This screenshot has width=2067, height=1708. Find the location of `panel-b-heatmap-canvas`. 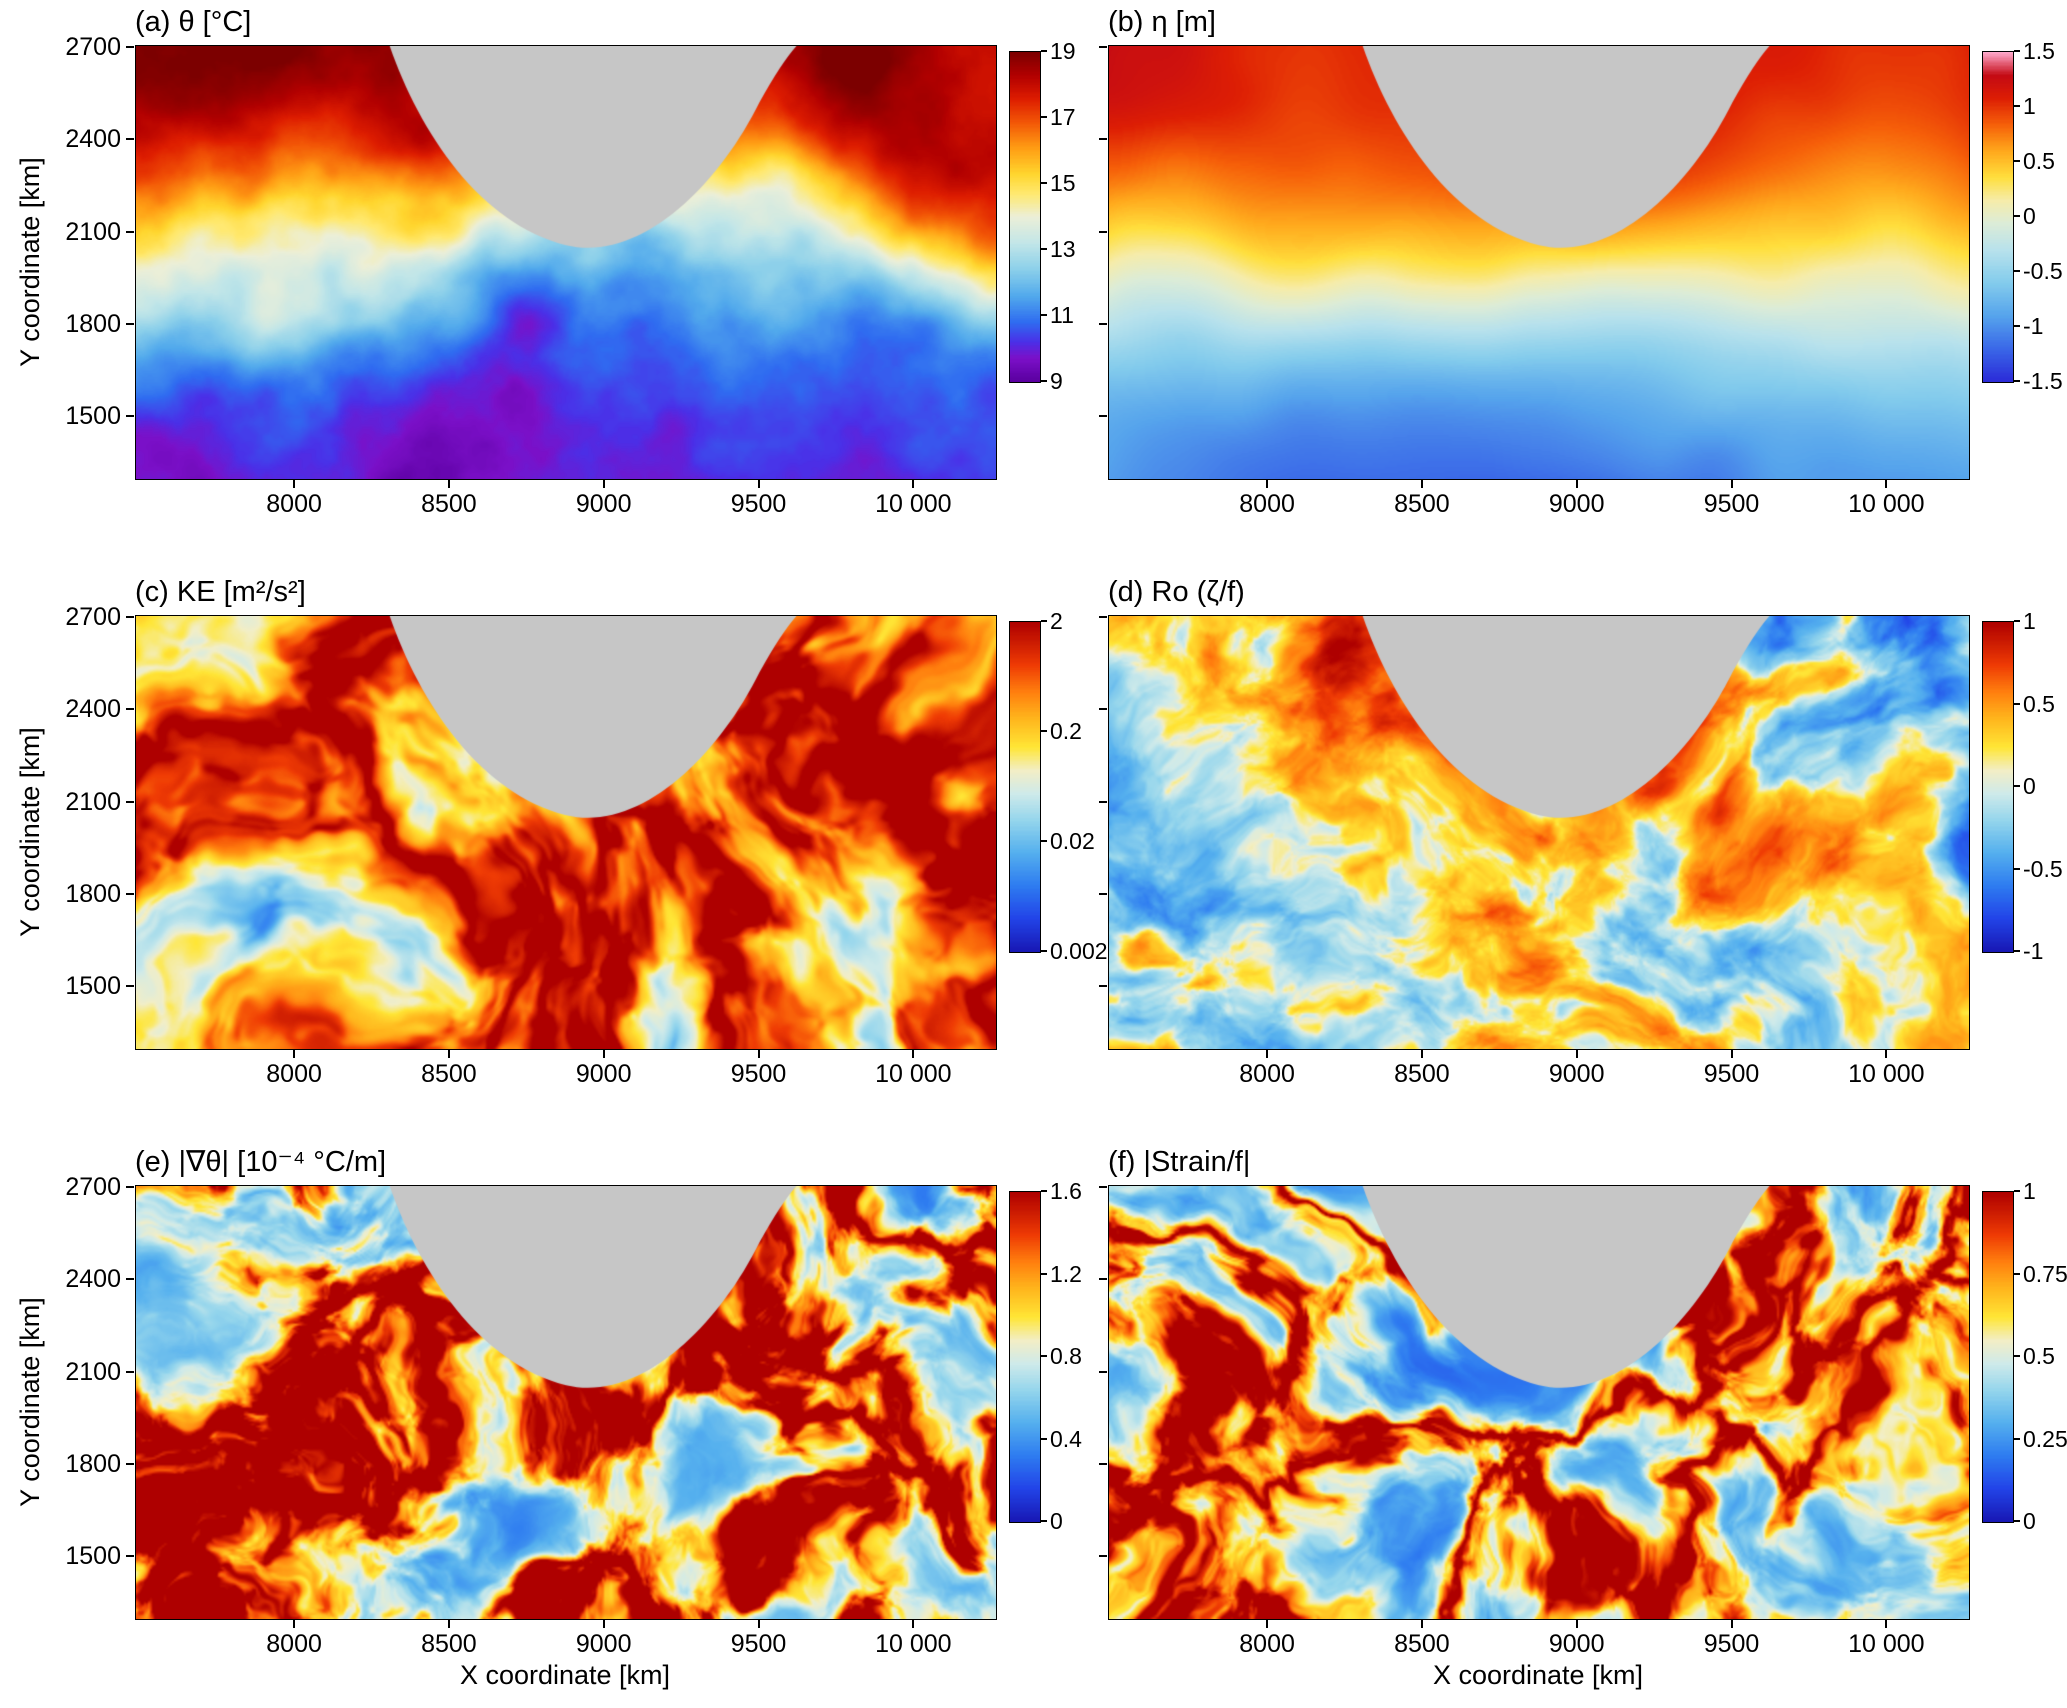

panel-b-heatmap-canvas is located at coordinates (1539, 262).